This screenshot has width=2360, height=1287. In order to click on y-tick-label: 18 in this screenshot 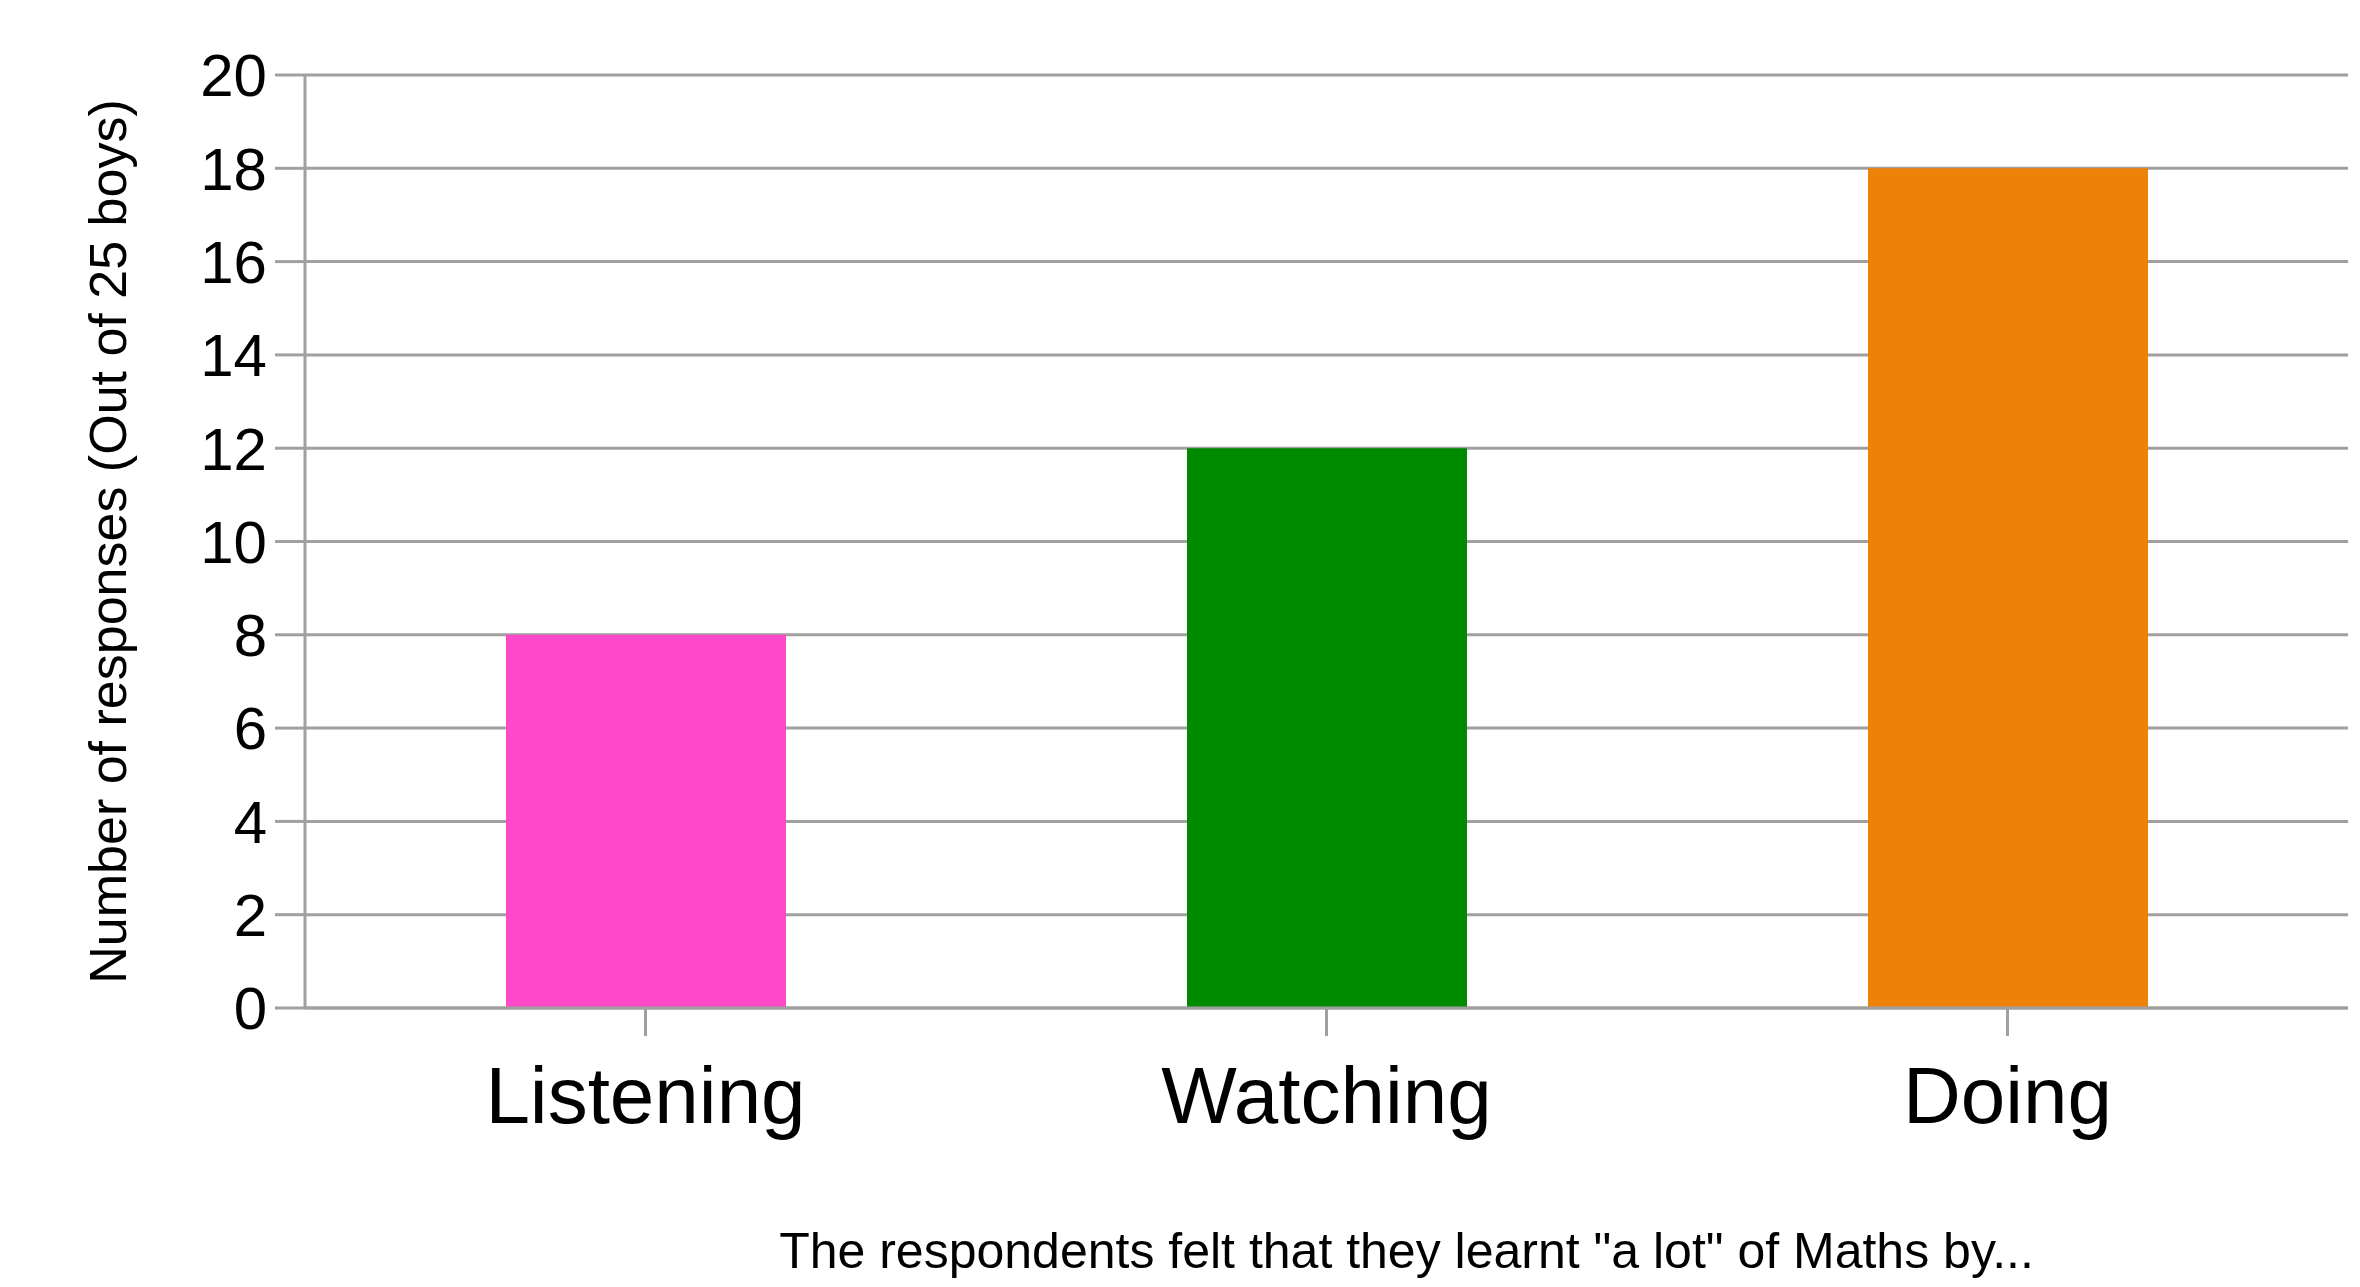, I will do `click(233, 169)`.